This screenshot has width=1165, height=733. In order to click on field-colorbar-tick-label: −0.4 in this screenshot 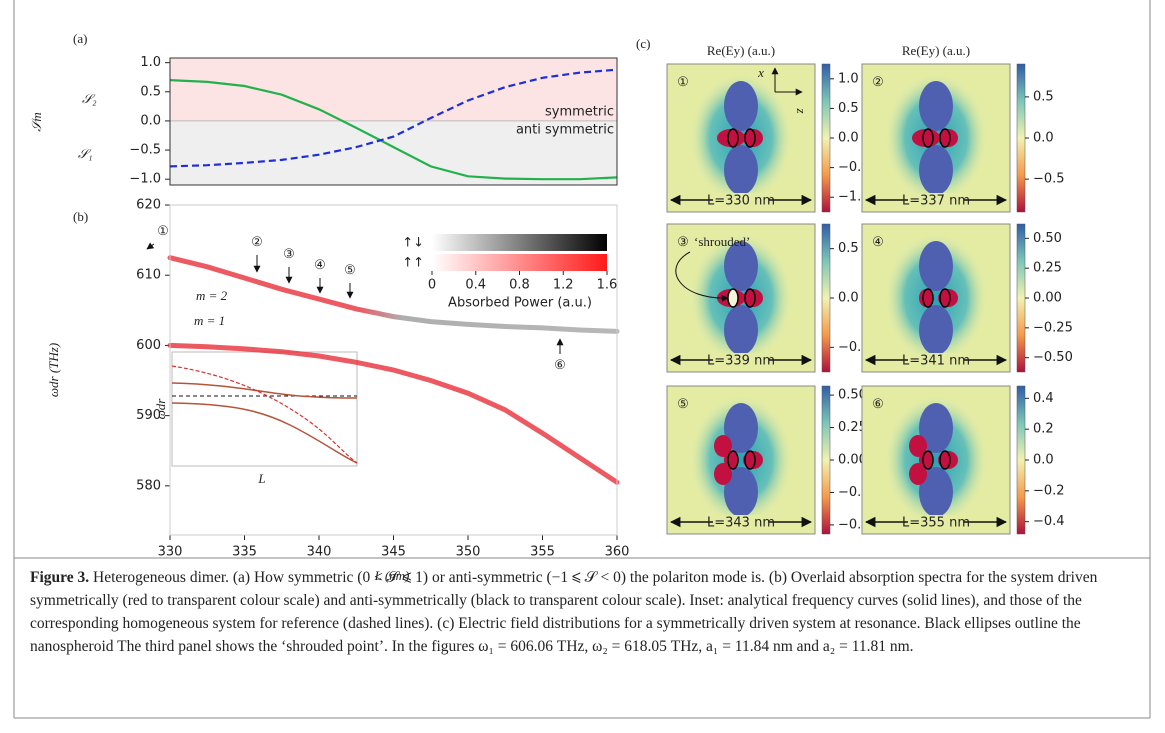, I will do `click(1049, 521)`.